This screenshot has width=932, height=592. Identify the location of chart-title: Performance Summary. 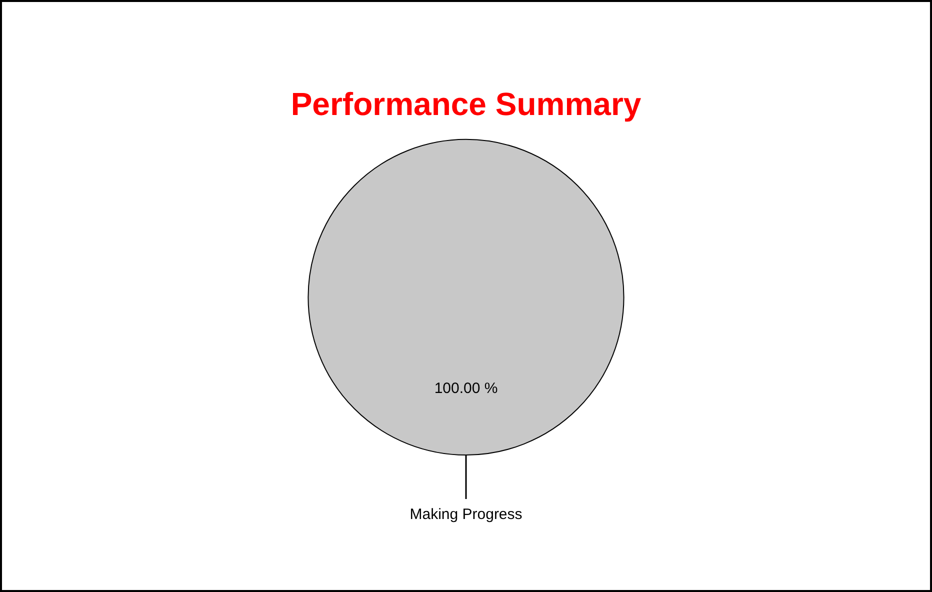
(466, 104).